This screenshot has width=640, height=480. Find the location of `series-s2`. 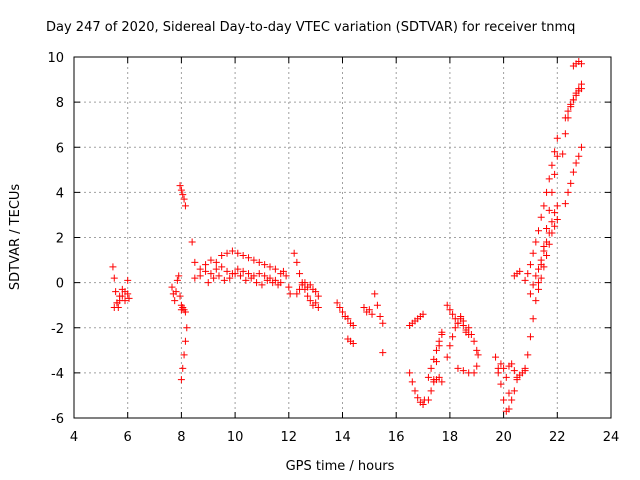

series-s2 is located at coordinates (121, 293).